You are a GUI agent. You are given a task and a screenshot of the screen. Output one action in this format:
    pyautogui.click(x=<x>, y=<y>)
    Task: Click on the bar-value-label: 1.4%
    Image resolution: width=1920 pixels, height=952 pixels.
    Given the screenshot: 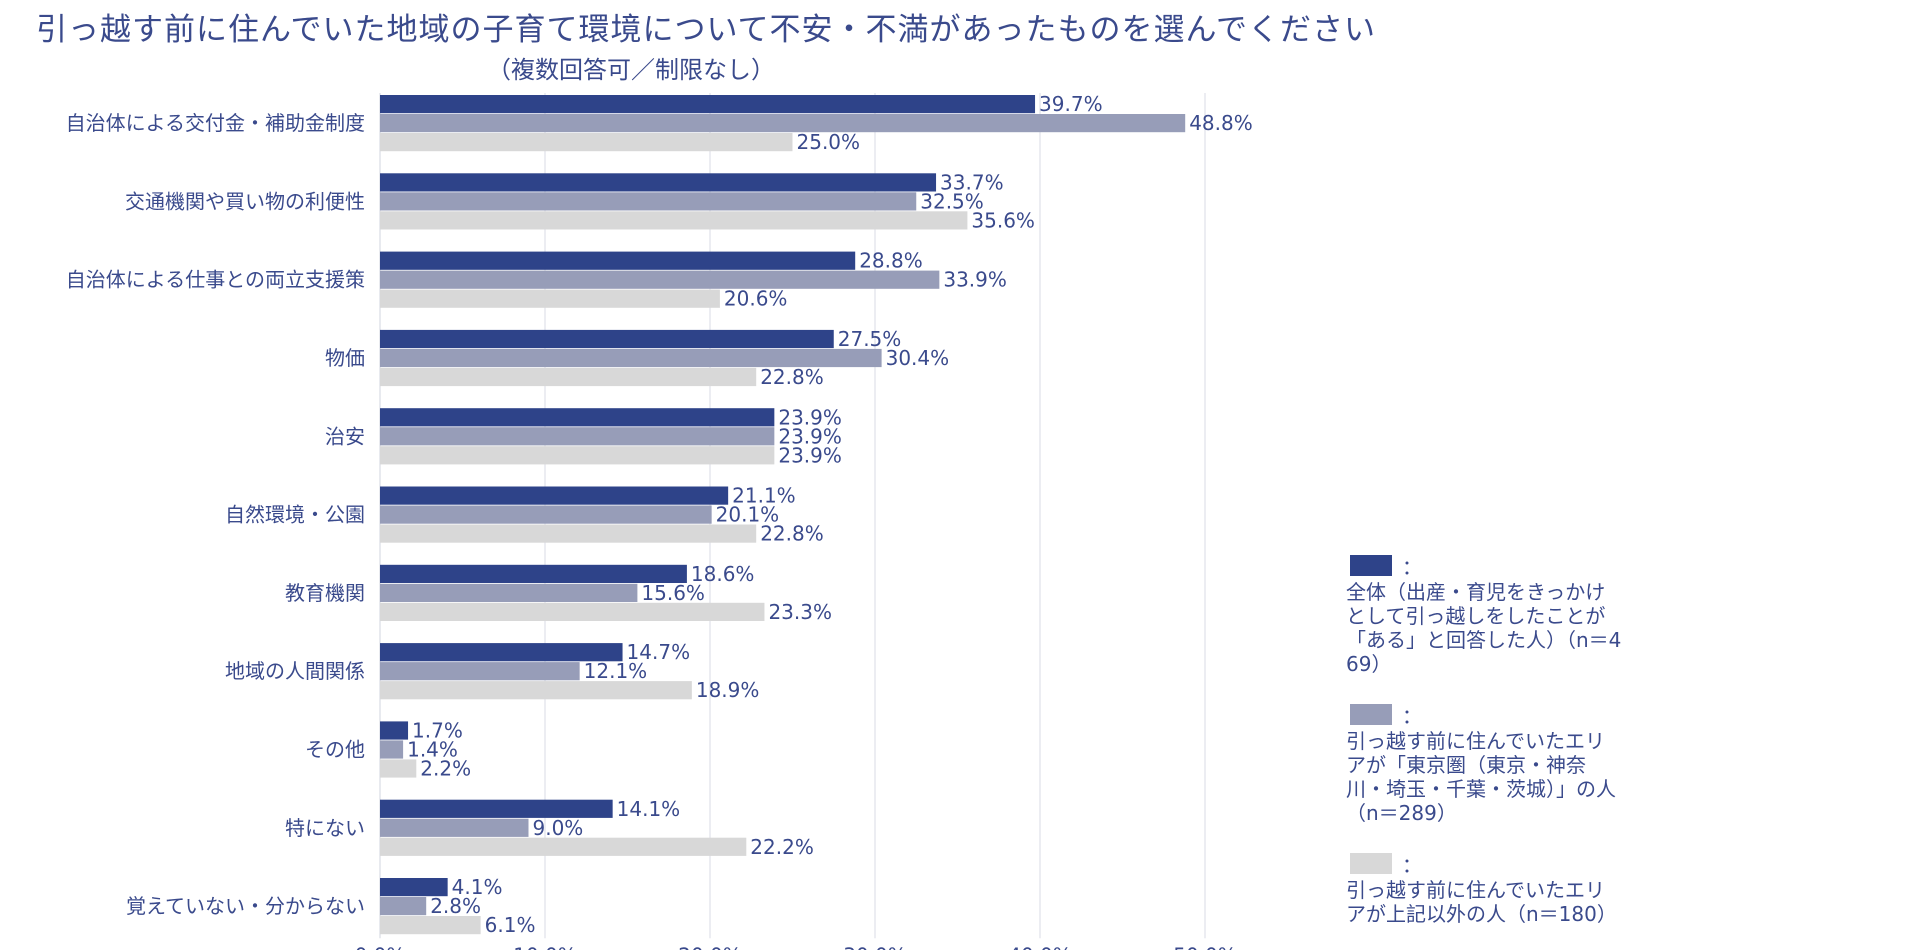 What is the action you would take?
    pyautogui.click(x=432, y=750)
    